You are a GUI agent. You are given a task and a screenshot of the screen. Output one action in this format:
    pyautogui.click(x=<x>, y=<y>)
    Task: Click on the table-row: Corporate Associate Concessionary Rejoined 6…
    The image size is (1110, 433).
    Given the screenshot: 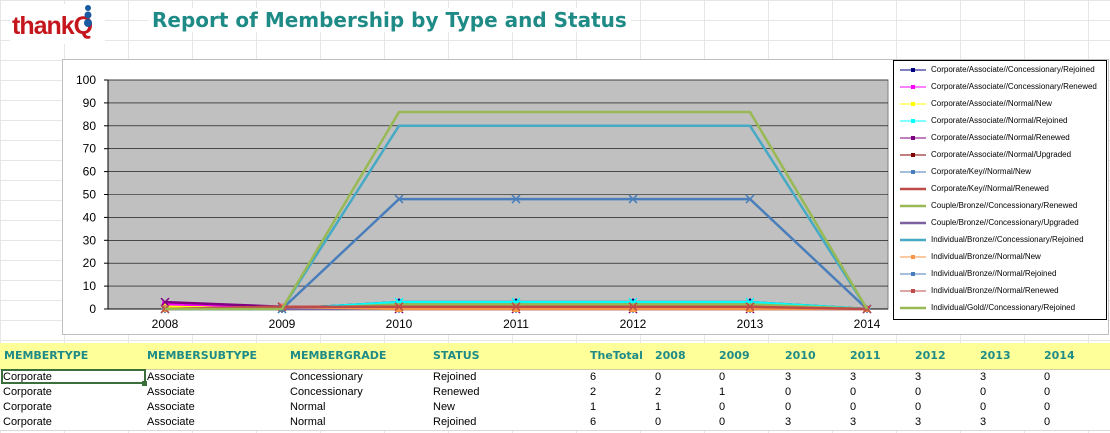 What is the action you would take?
    pyautogui.click(x=555, y=378)
    